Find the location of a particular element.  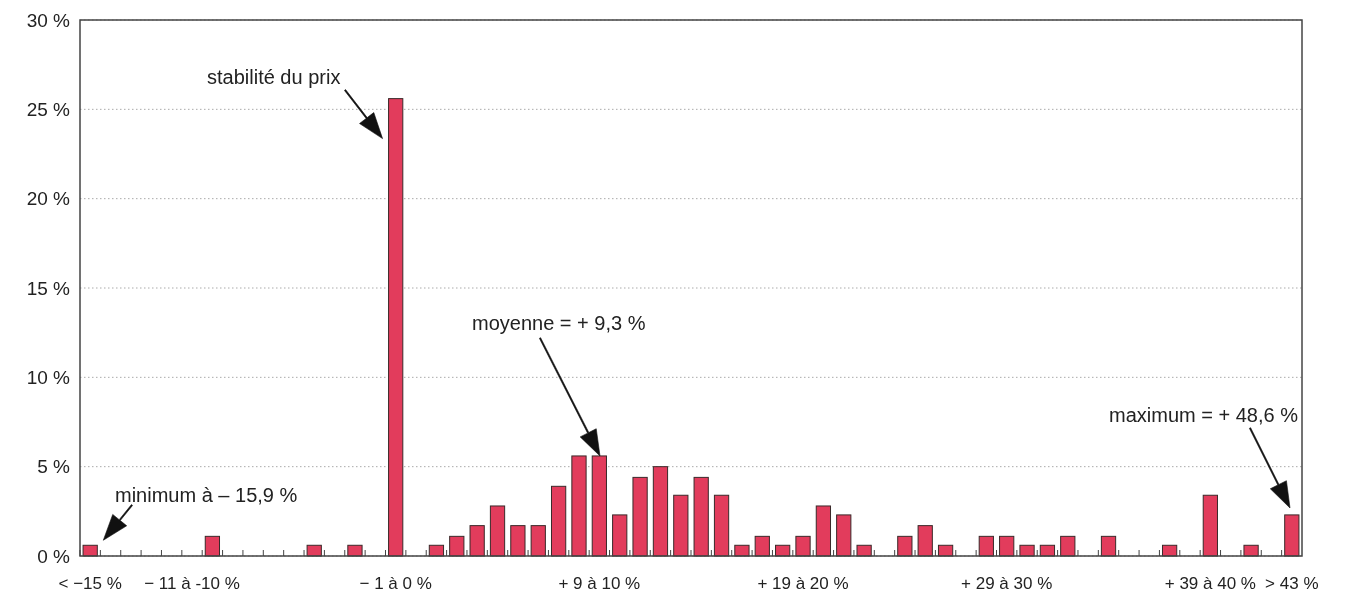

x-tick-label: < −15 % is located at coordinates (90, 583).